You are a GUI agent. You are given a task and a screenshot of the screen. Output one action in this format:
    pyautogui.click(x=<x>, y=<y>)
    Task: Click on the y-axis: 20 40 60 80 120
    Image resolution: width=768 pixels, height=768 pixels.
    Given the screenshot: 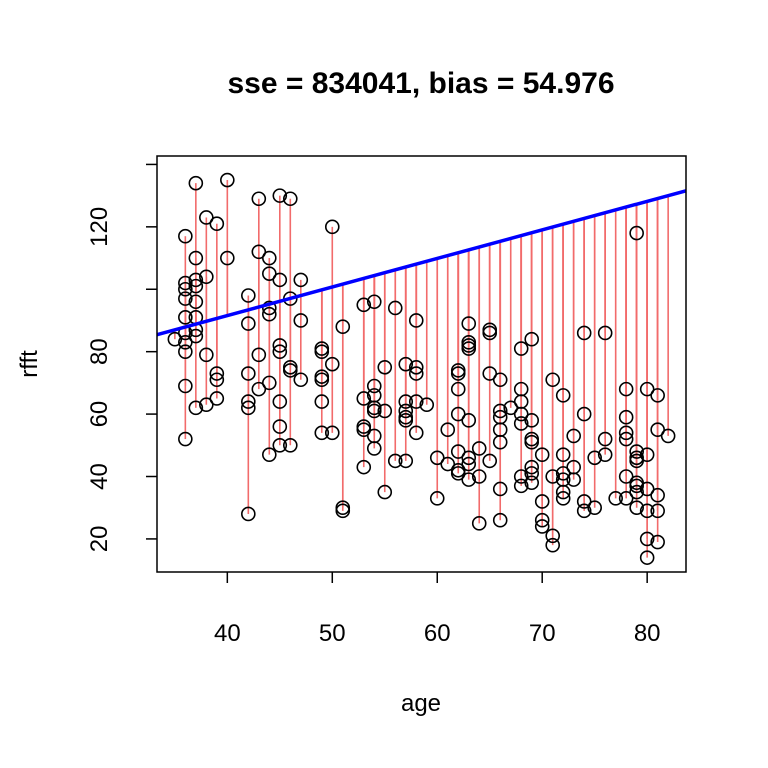 What is the action you would take?
    pyautogui.click(x=121, y=357)
    